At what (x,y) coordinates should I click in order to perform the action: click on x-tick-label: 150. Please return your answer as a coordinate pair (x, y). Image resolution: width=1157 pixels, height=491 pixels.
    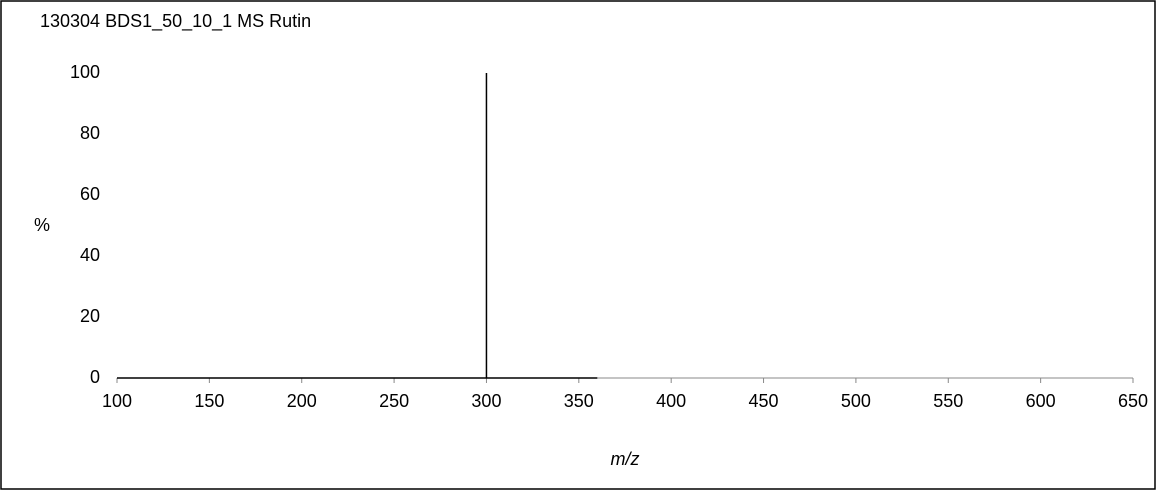
    Looking at the image, I should click on (209, 401).